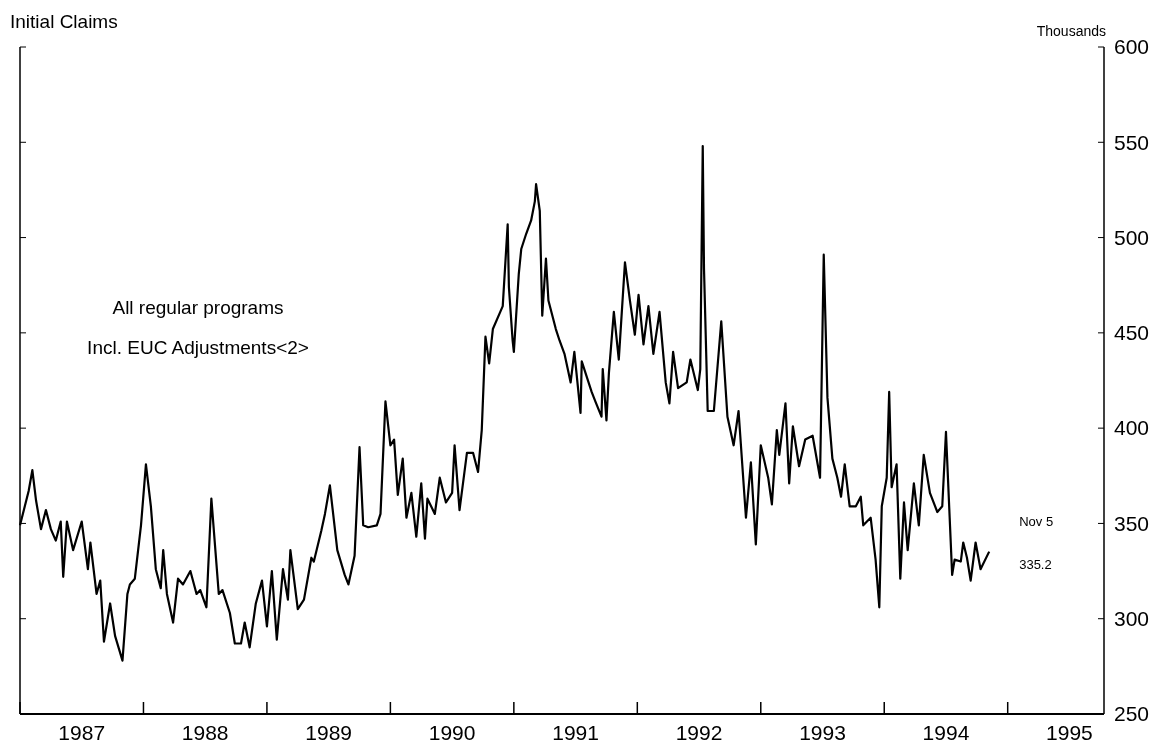  I want to click on y-tick-label: 250, so click(1132, 714).